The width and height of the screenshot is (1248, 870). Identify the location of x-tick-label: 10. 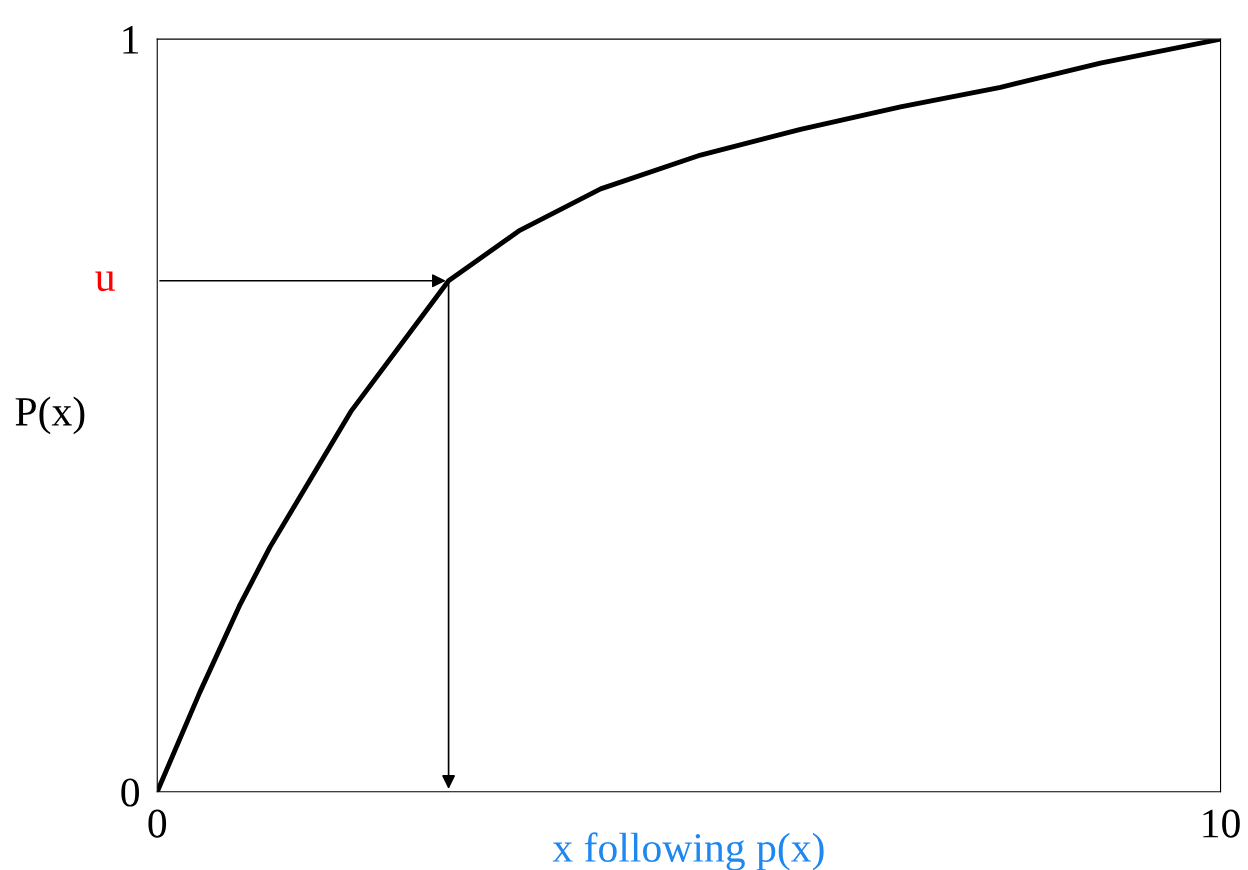
(1221, 823).